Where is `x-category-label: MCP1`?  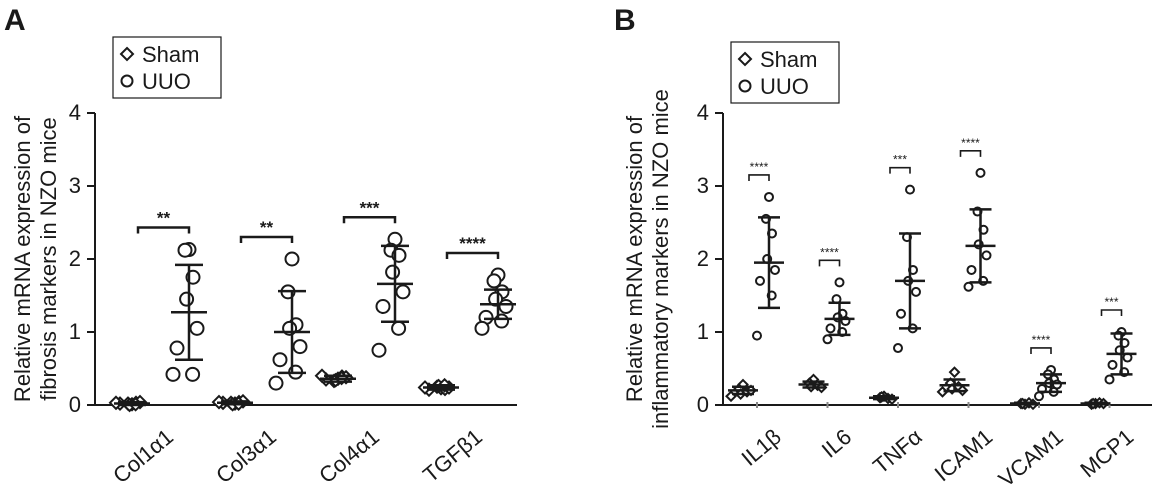
x-category-label: MCP1 is located at coordinates (1106, 453).